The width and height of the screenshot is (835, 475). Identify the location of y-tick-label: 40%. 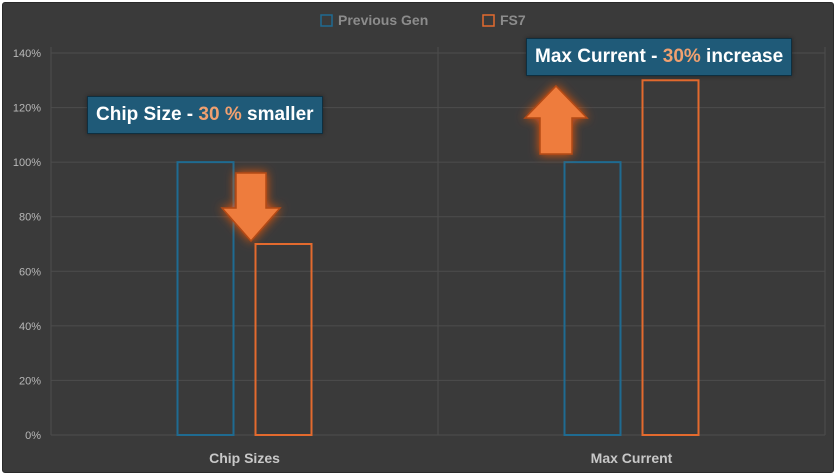
(30, 327).